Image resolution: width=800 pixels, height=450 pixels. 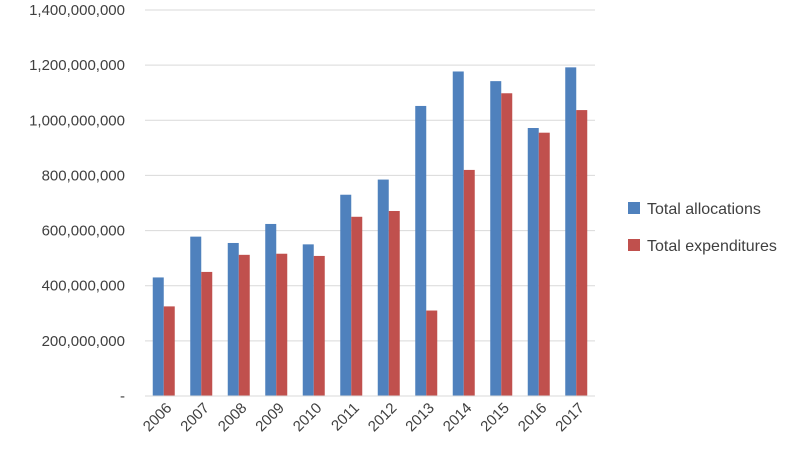 I want to click on bar-total-expenditures-2017, so click(x=582, y=253).